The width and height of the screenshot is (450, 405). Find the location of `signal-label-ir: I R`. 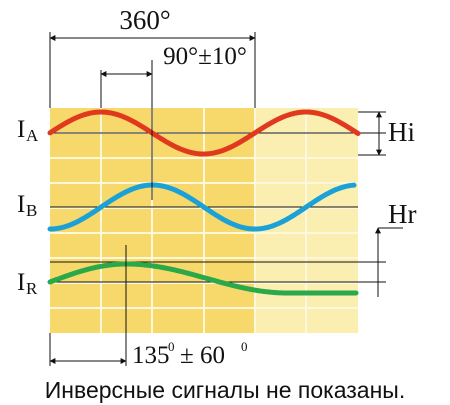

signal-label-ir: I R is located at coordinates (27, 283).